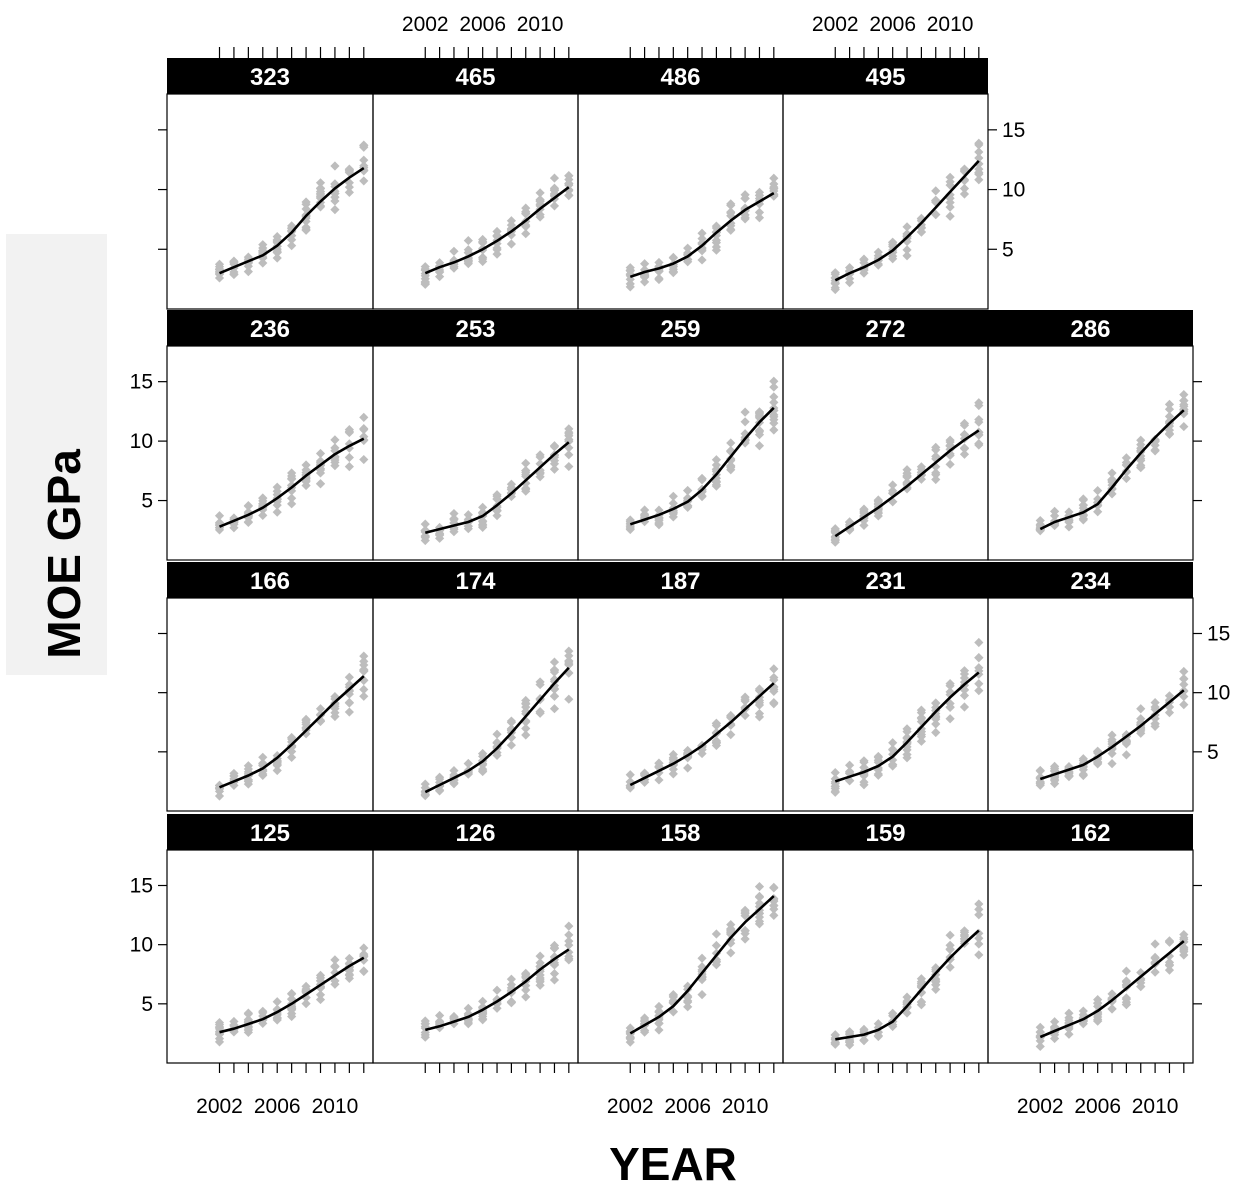 This screenshot has width=1248, height=1183. I want to click on panel-strip-label: 465, so click(475, 77).